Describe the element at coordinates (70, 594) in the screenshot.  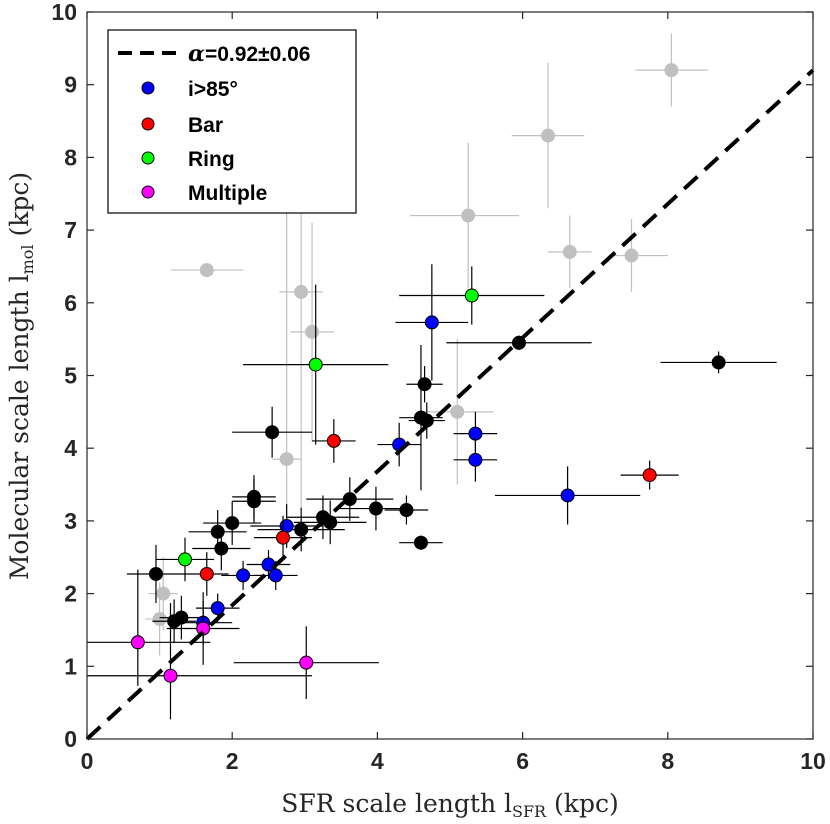
I see `y-tick-label: 2` at that location.